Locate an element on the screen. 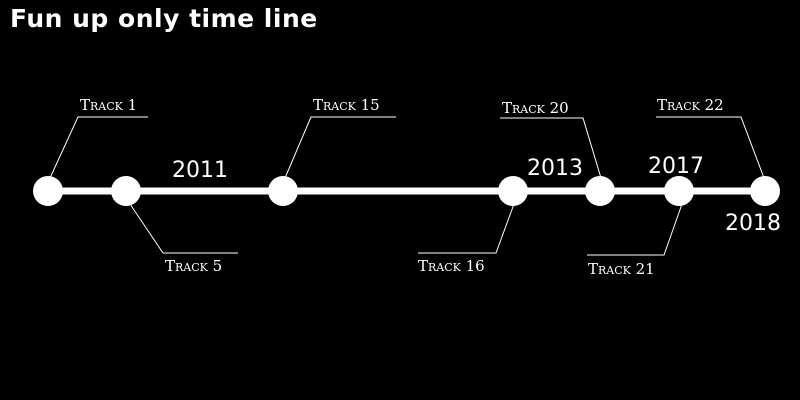  track-label: Track 21 is located at coordinates (621, 269).